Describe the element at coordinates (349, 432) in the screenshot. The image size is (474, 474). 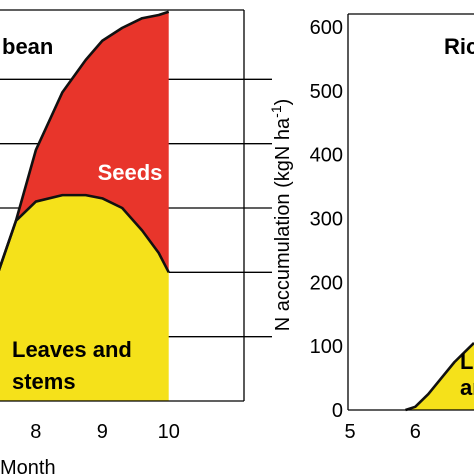
I see `right-x-tick-label-5: 5` at that location.